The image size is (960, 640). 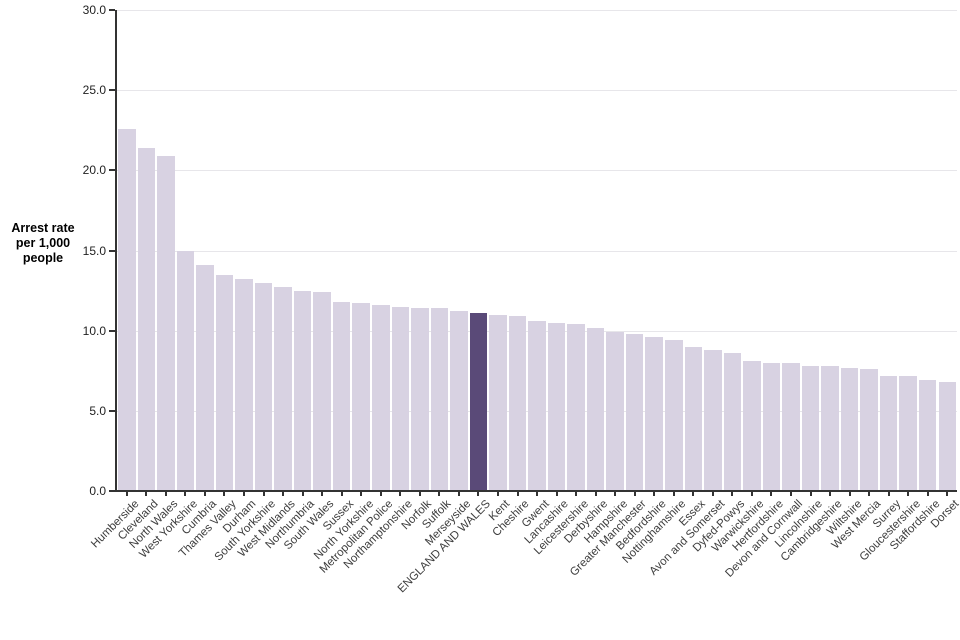 What do you see at coordinates (43, 228) in the screenshot?
I see `y-axis-title-line: Arrest rate` at bounding box center [43, 228].